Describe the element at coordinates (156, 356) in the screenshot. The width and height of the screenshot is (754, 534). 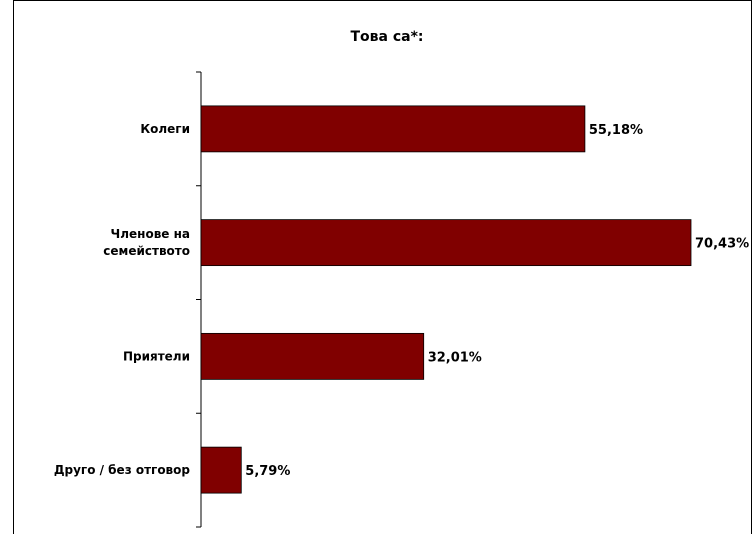
I see `category-label: Приятели` at that location.